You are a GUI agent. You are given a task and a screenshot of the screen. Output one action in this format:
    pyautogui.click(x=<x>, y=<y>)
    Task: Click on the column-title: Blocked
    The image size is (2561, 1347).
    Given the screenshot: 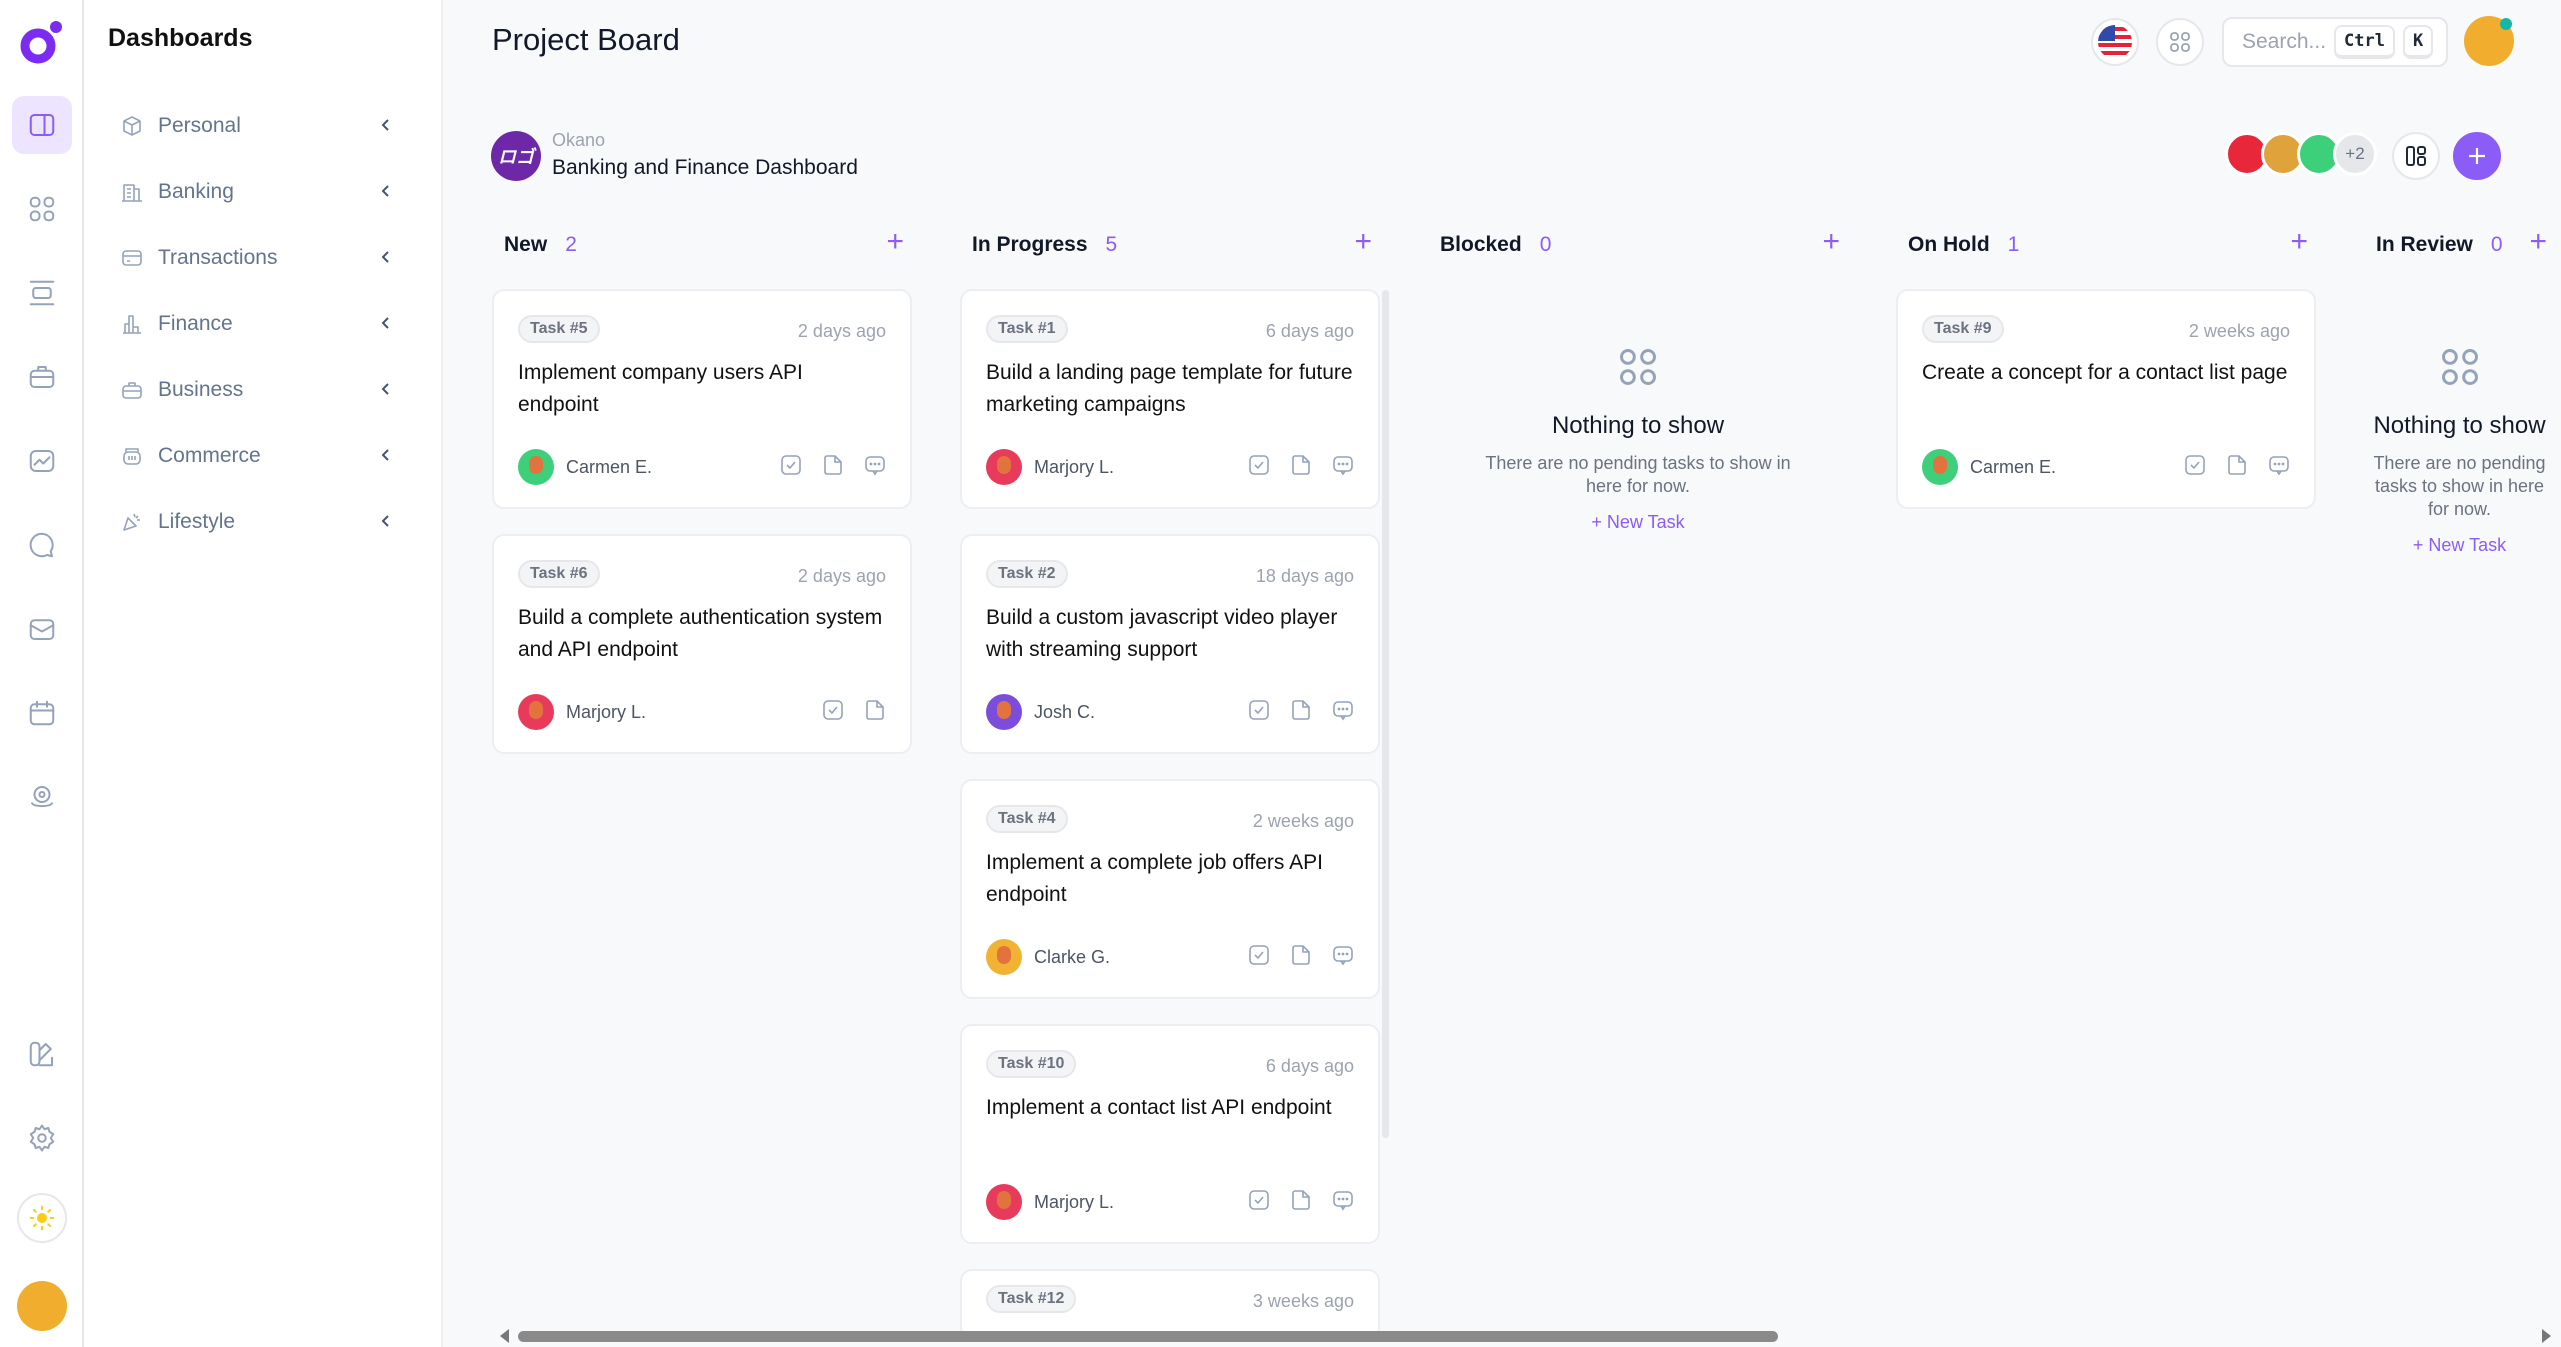 What is the action you would take?
    pyautogui.click(x=1481, y=244)
    